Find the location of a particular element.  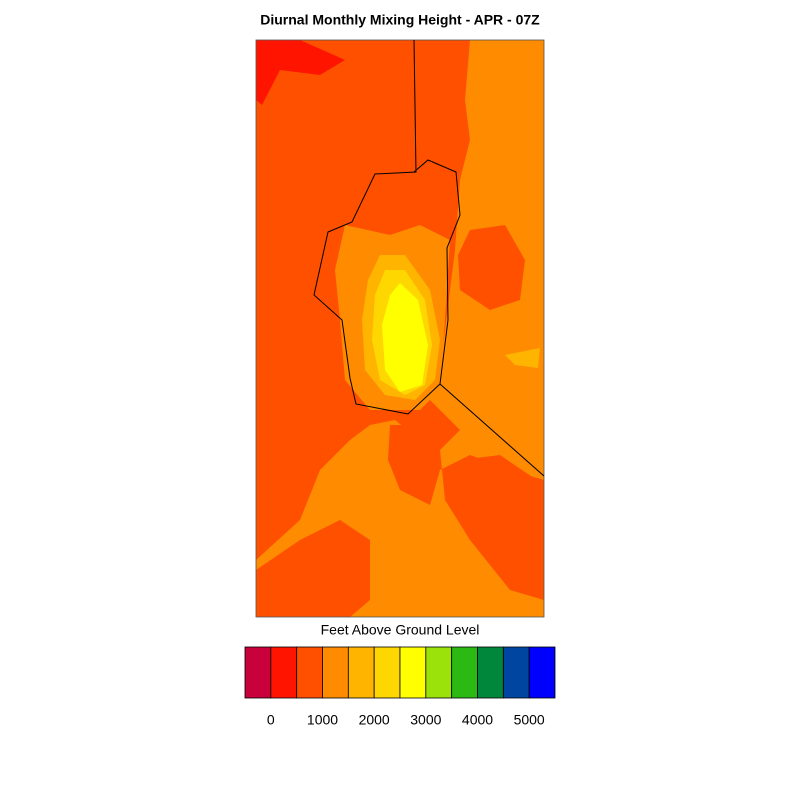

colorbar-tick-label: 4000 is located at coordinates (477, 720).